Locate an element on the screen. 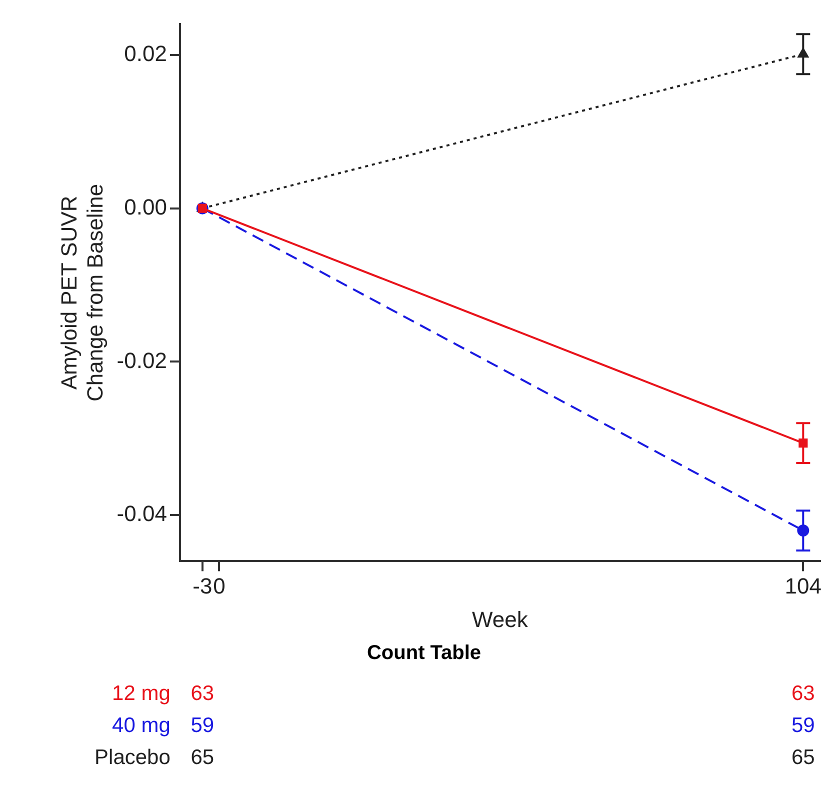 The width and height of the screenshot is (832, 798). x-axis-title: Week is located at coordinates (500, 619).